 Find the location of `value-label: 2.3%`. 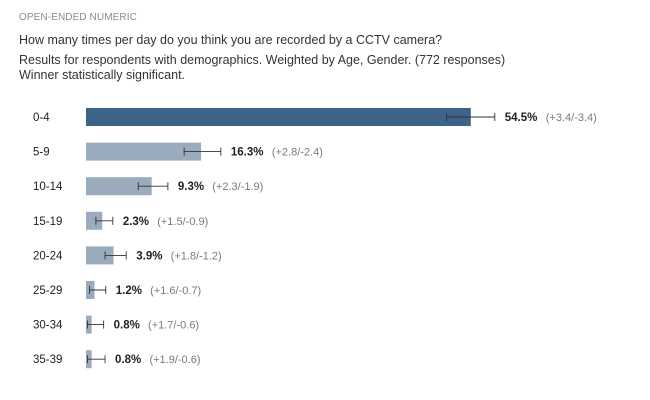

value-label: 2.3% is located at coordinates (136, 222).